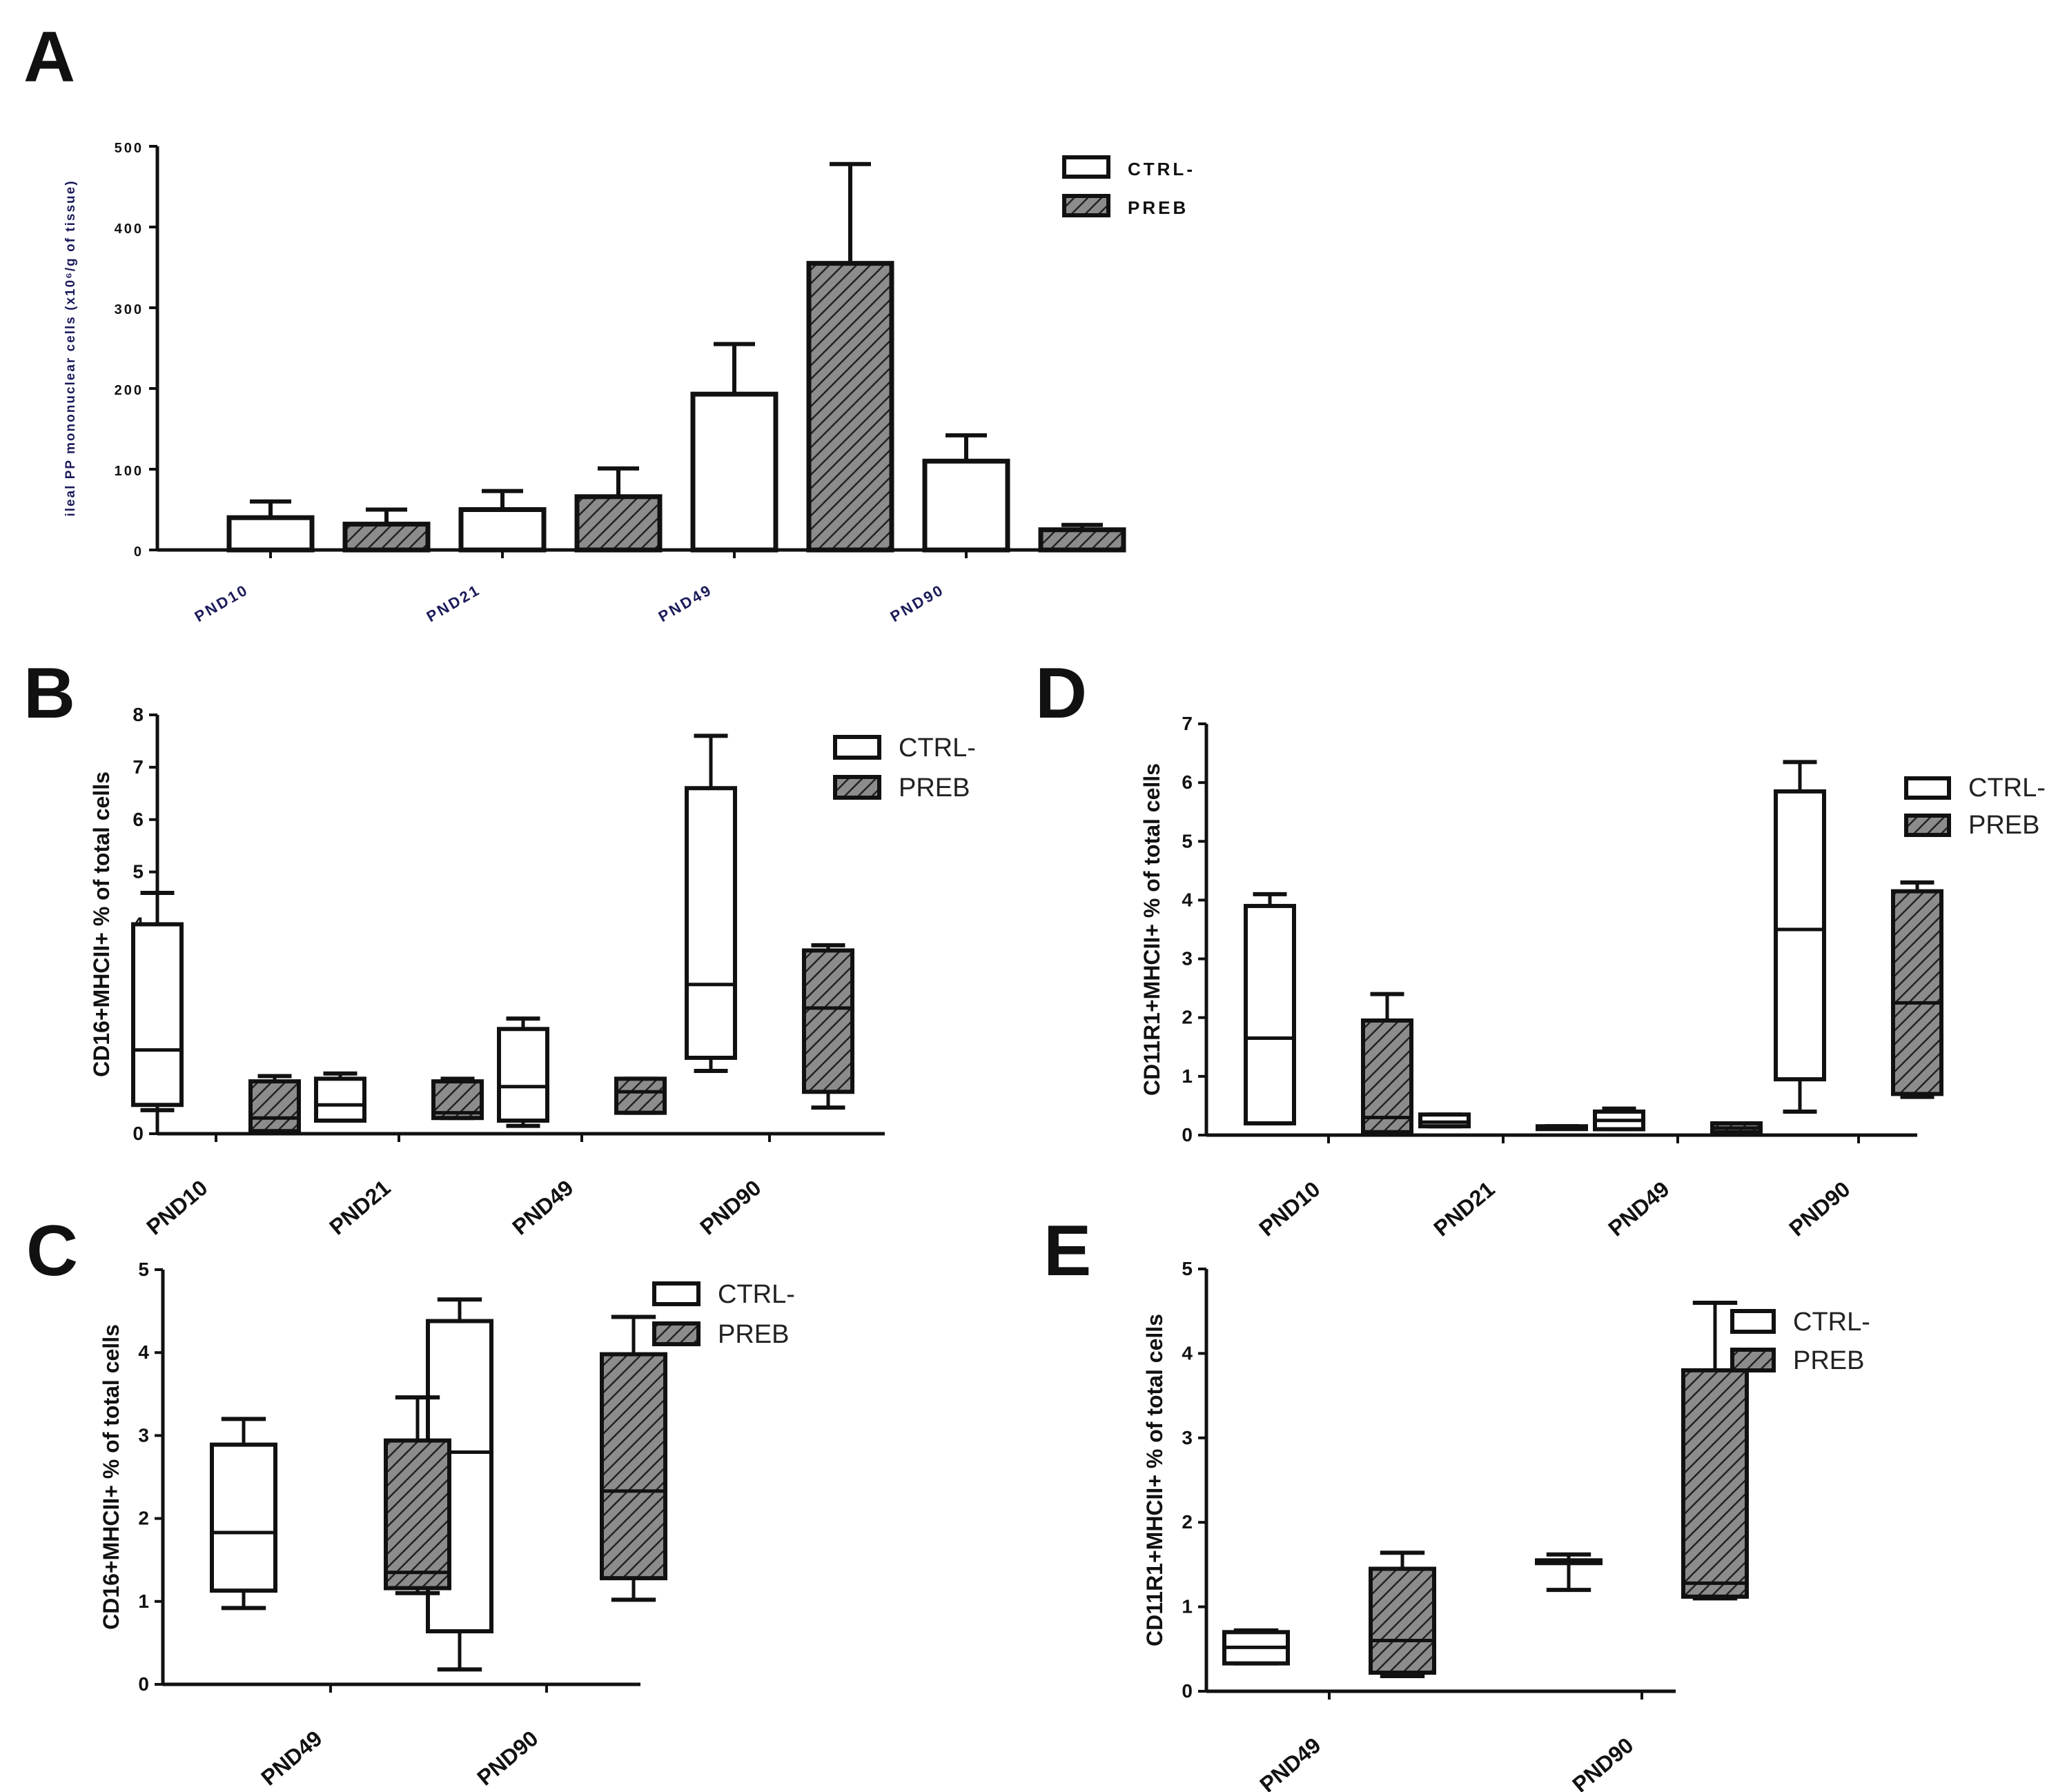  What do you see at coordinates (1067, 1251) in the screenshot?
I see `panel-letter: E` at bounding box center [1067, 1251].